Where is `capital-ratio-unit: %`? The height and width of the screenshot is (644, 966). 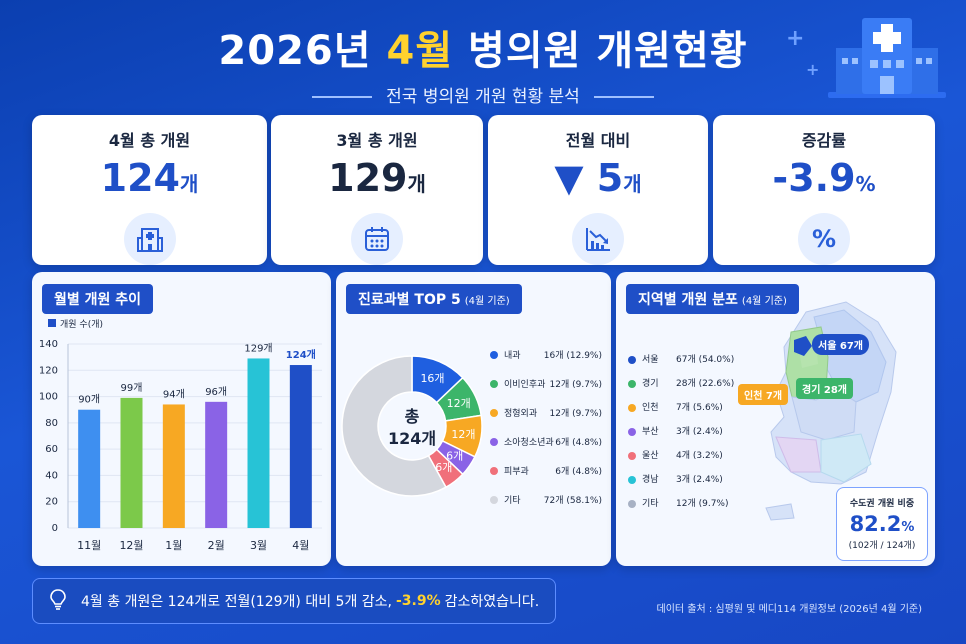 capital-ratio-unit: % is located at coordinates (908, 527).